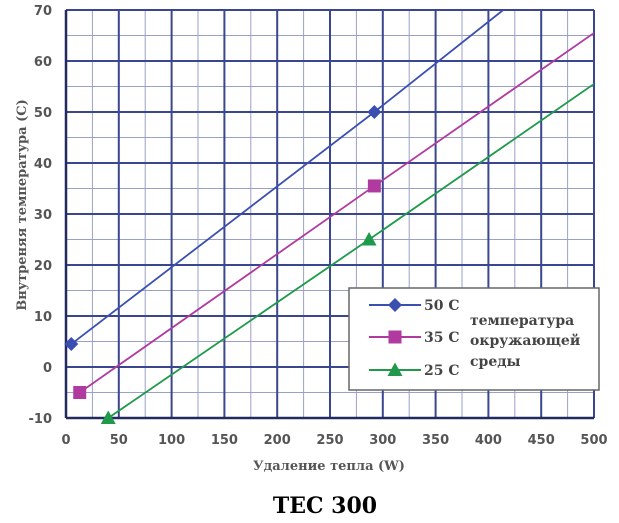  Describe the element at coordinates (525, 340) in the screenshot. I see `legend-note-line-2: окружающей` at that location.